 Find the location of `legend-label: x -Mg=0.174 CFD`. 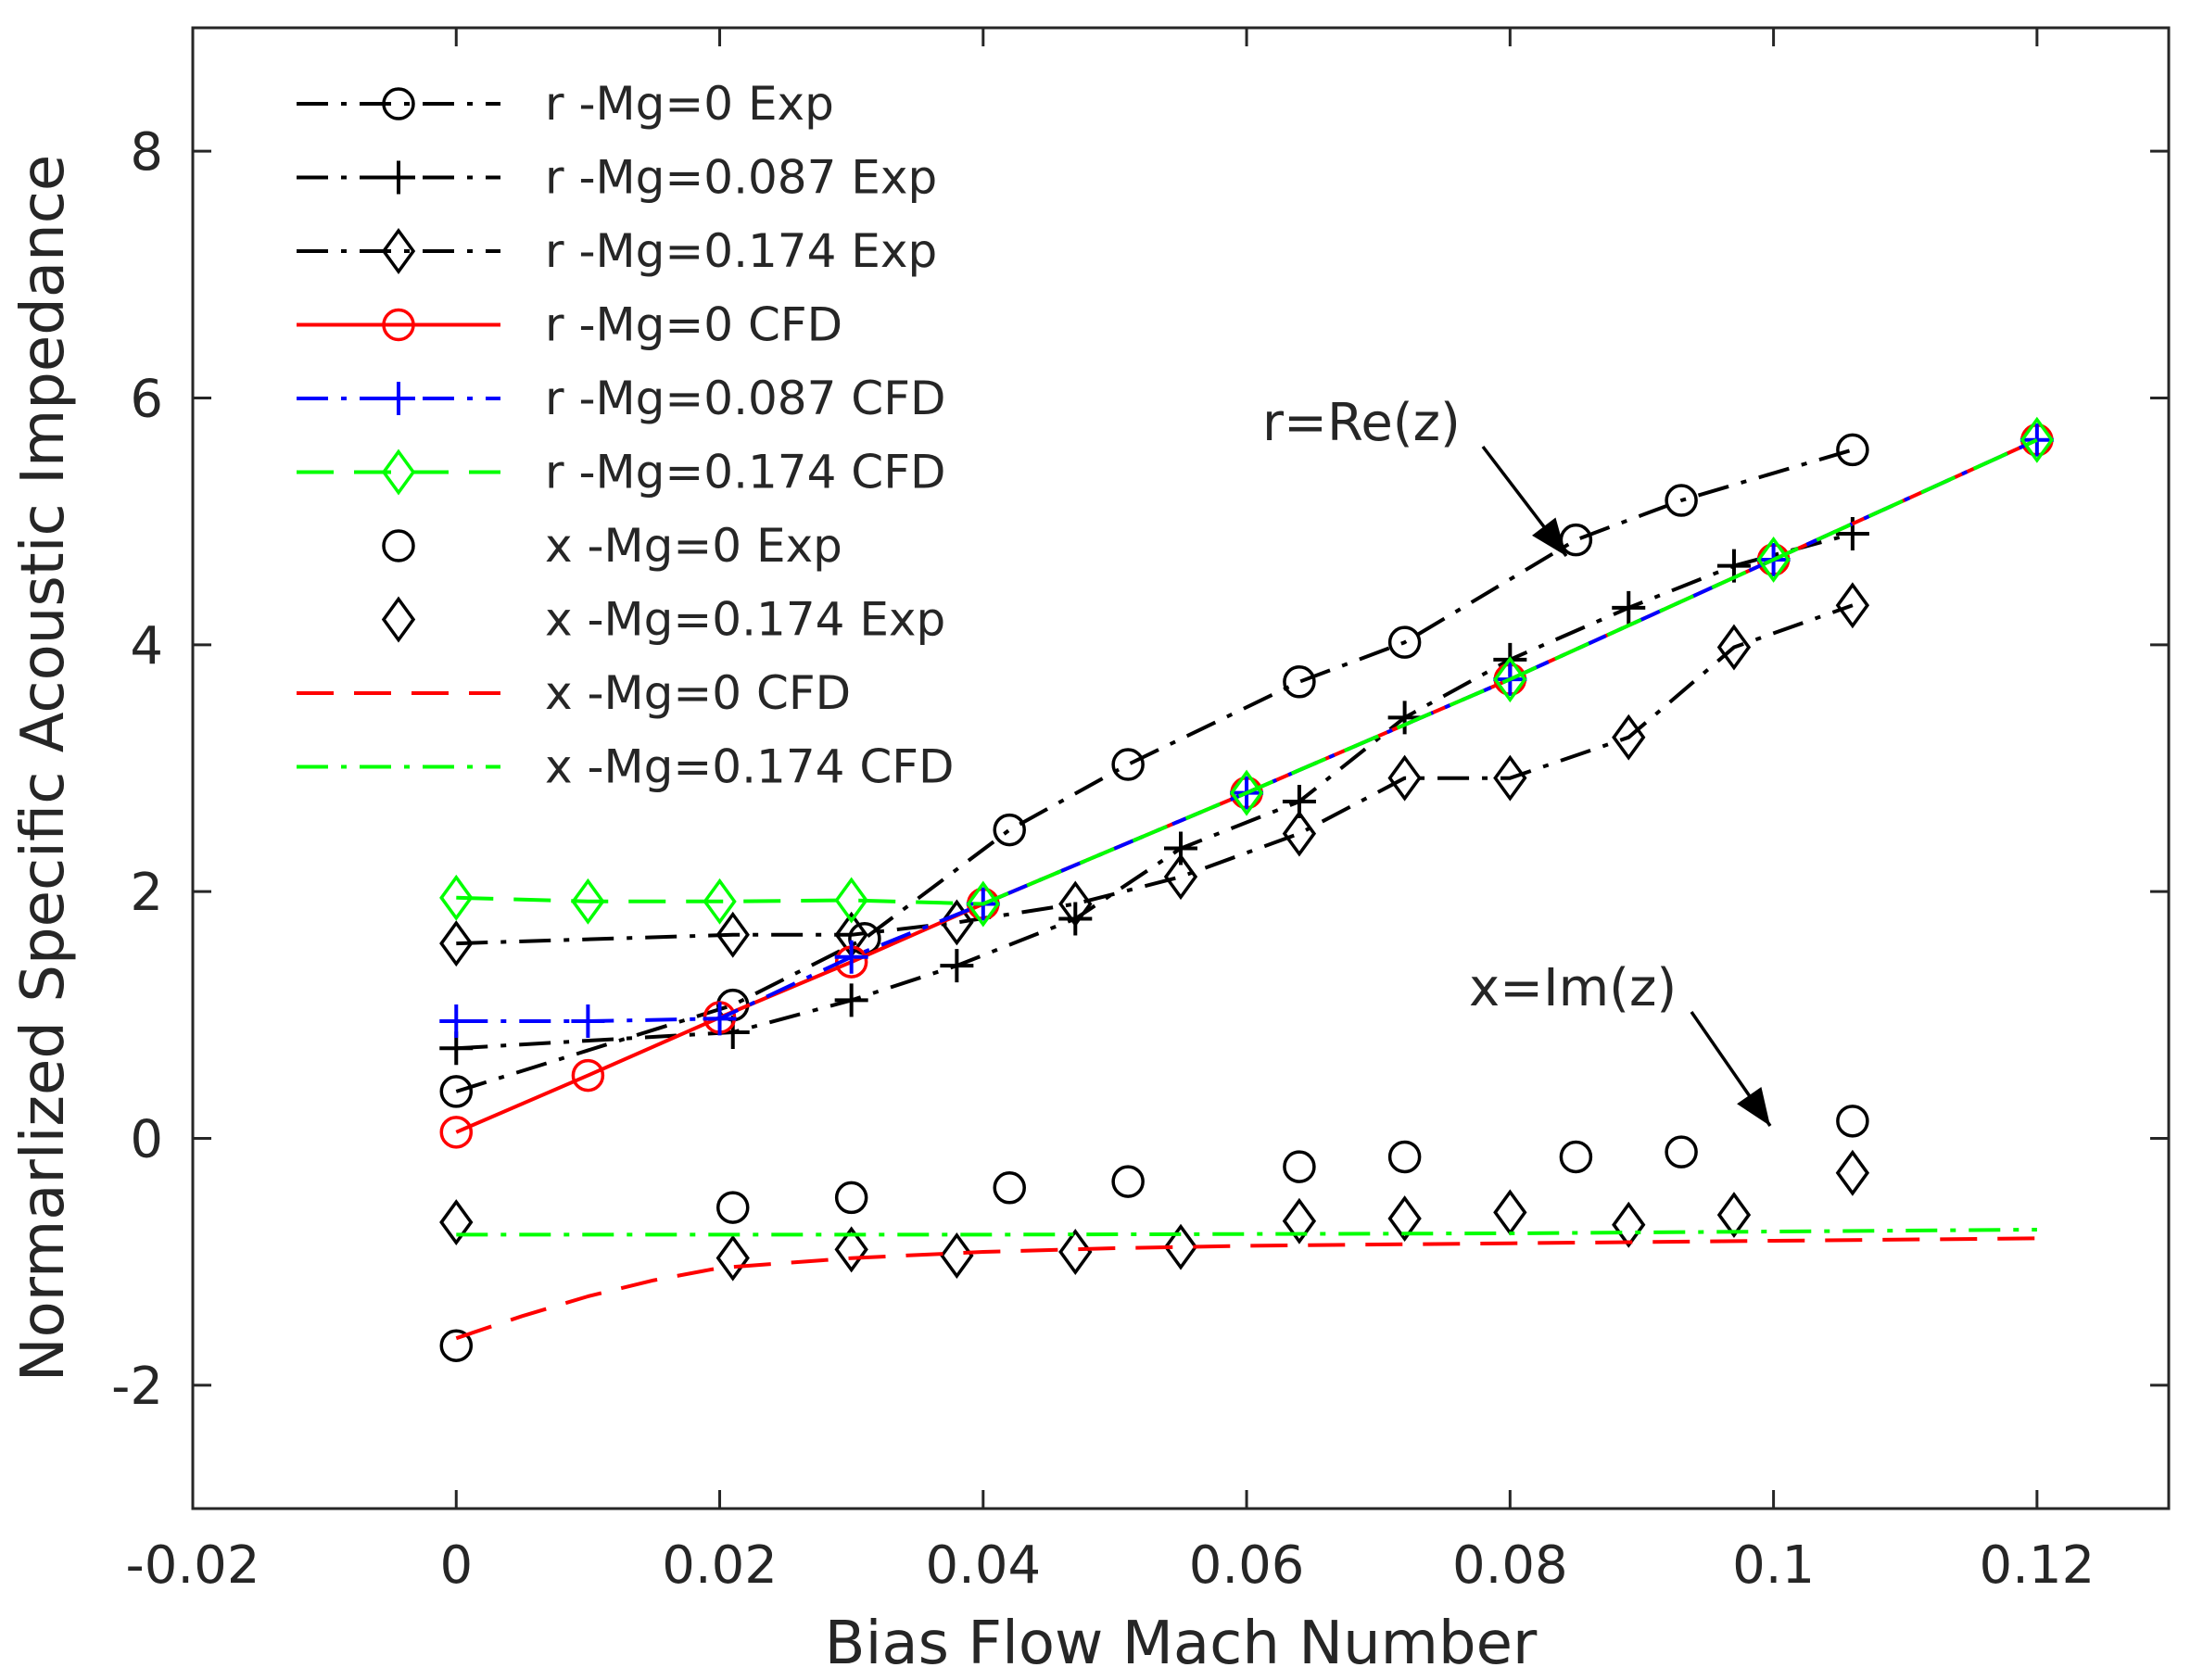

legend-label: x -Mg=0.174 CFD is located at coordinates (750, 767).